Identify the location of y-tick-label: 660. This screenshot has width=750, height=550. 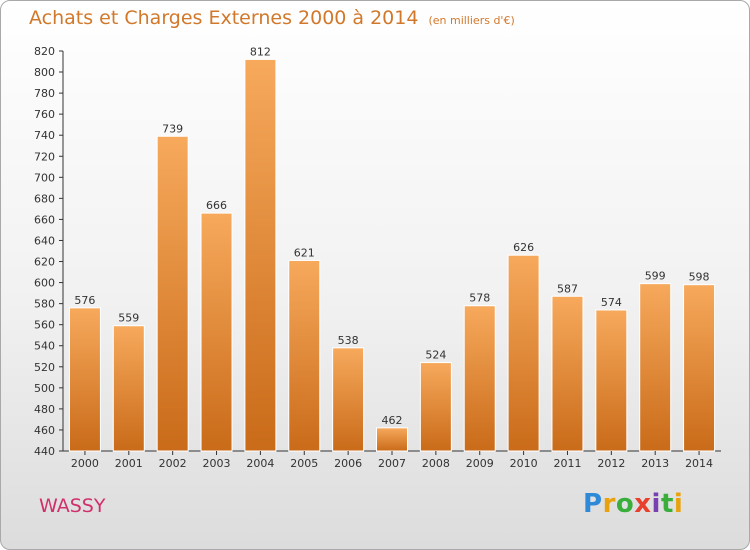
(44, 219).